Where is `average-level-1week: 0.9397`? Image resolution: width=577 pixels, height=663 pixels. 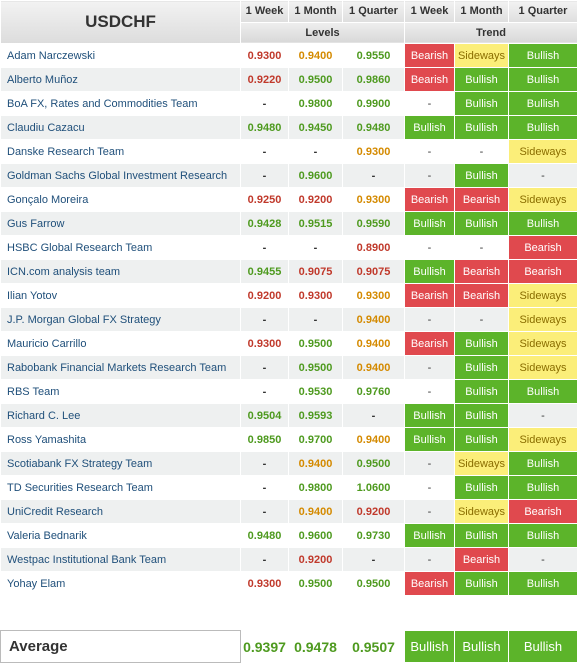 average-level-1week: 0.9397 is located at coordinates (265, 647).